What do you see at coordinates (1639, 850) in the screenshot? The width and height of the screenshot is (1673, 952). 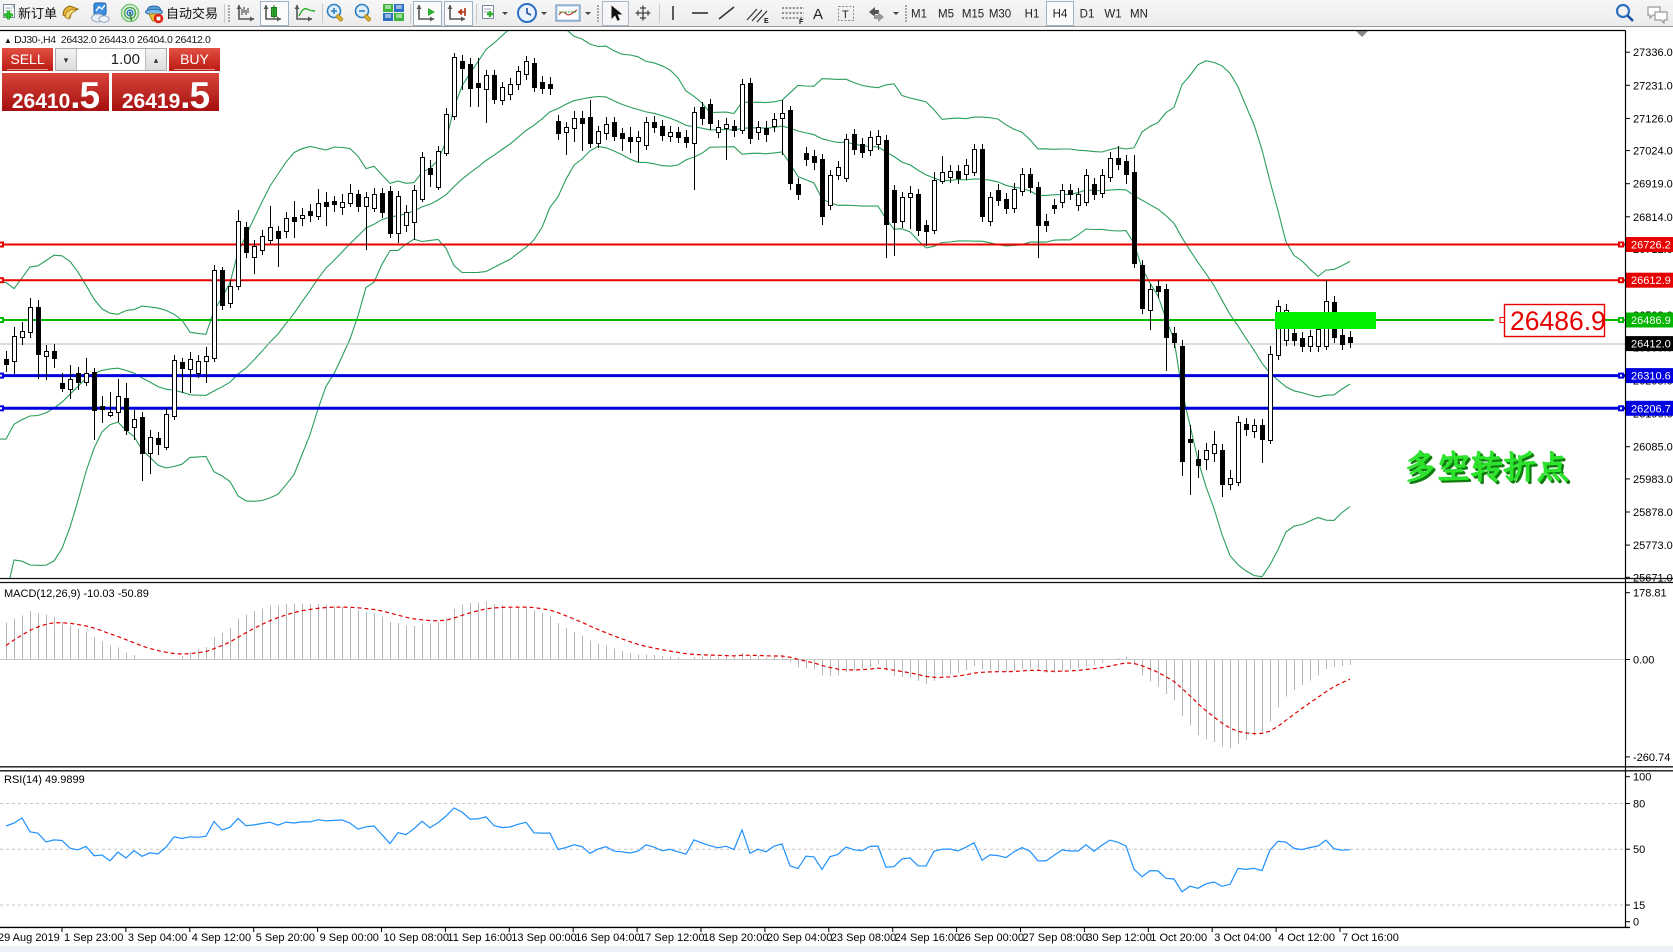 I see `svg-text: 50` at bounding box center [1639, 850].